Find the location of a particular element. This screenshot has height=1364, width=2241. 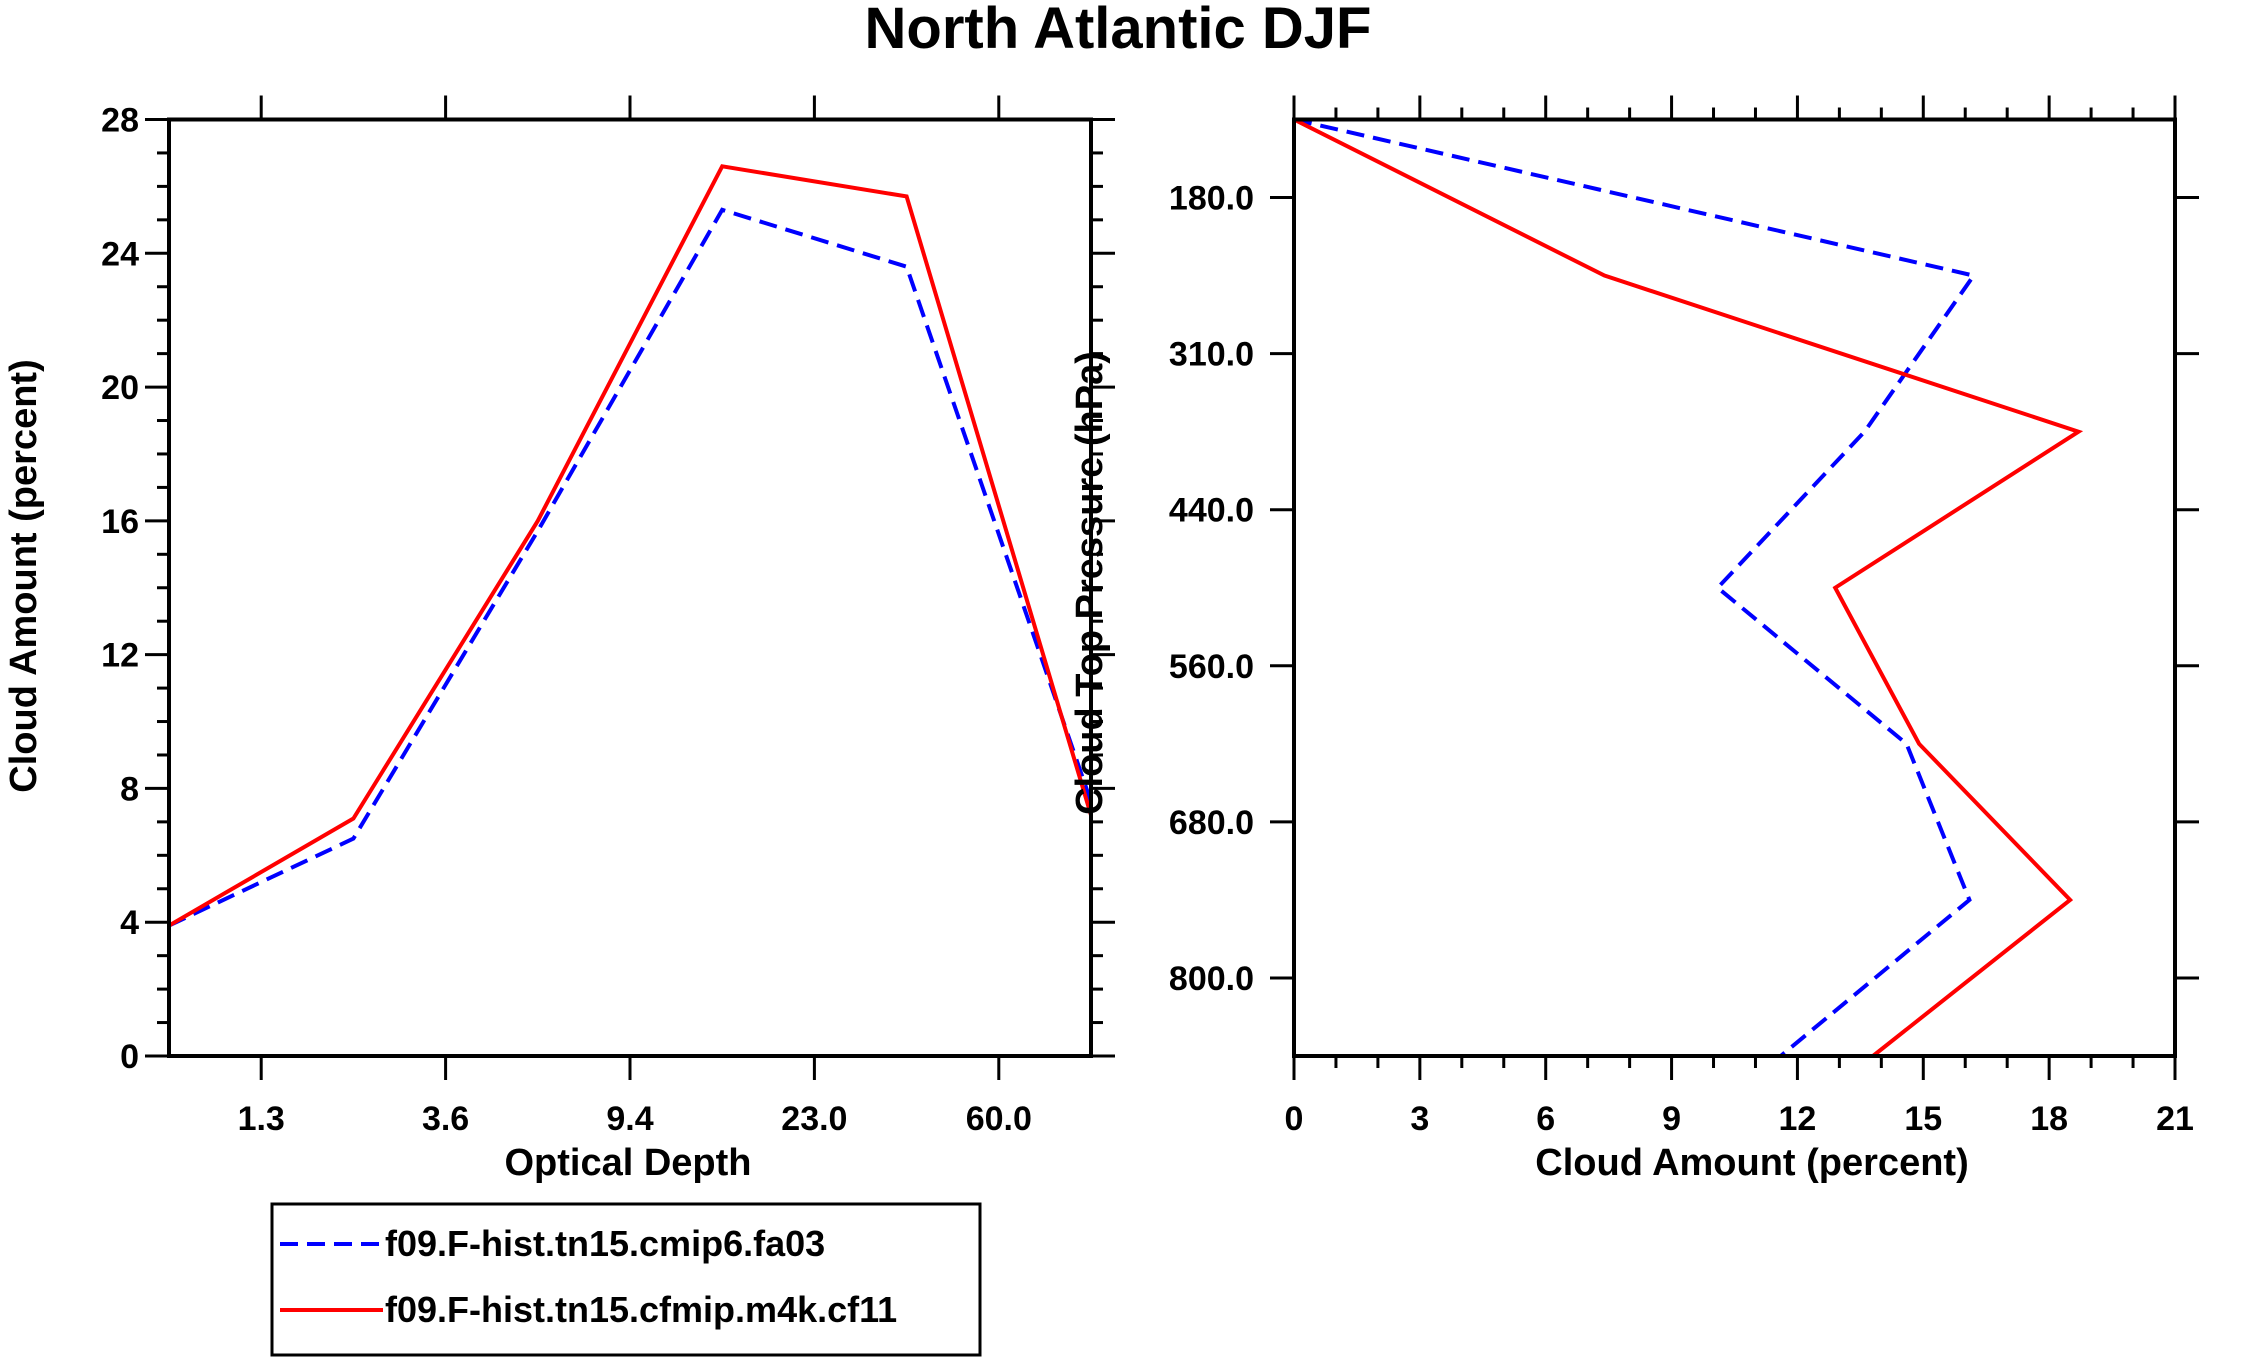

y-tick-label: 16 is located at coordinates (120, 522).